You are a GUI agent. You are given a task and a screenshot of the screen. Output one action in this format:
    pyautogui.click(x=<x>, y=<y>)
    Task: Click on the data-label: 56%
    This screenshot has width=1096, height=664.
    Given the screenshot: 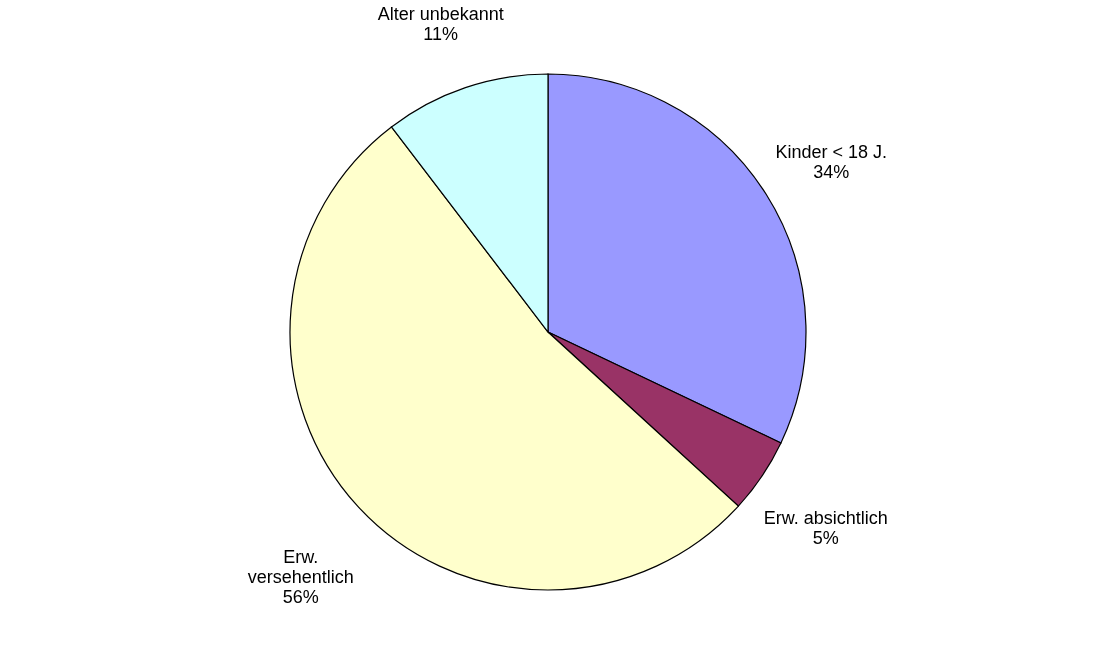 What is the action you would take?
    pyautogui.click(x=300, y=597)
    